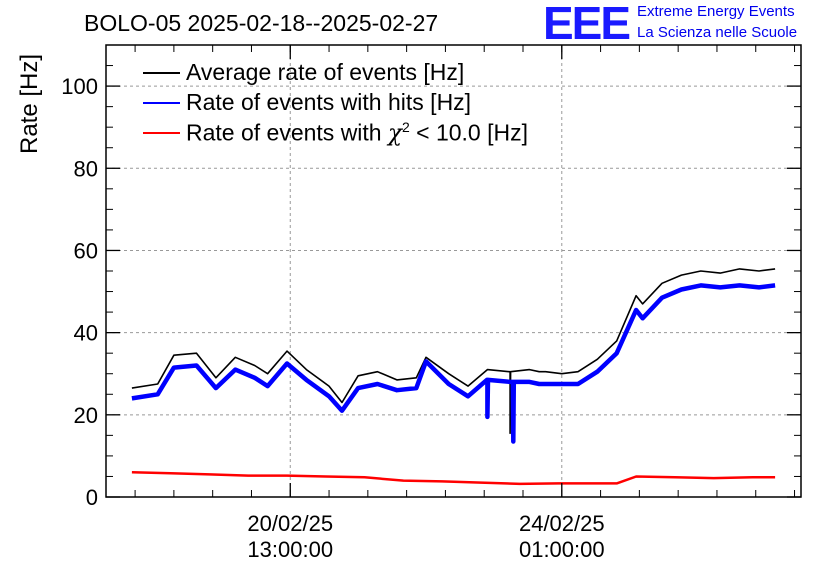  What do you see at coordinates (86, 333) in the screenshot?
I see `y-tick-label: 40` at bounding box center [86, 333].